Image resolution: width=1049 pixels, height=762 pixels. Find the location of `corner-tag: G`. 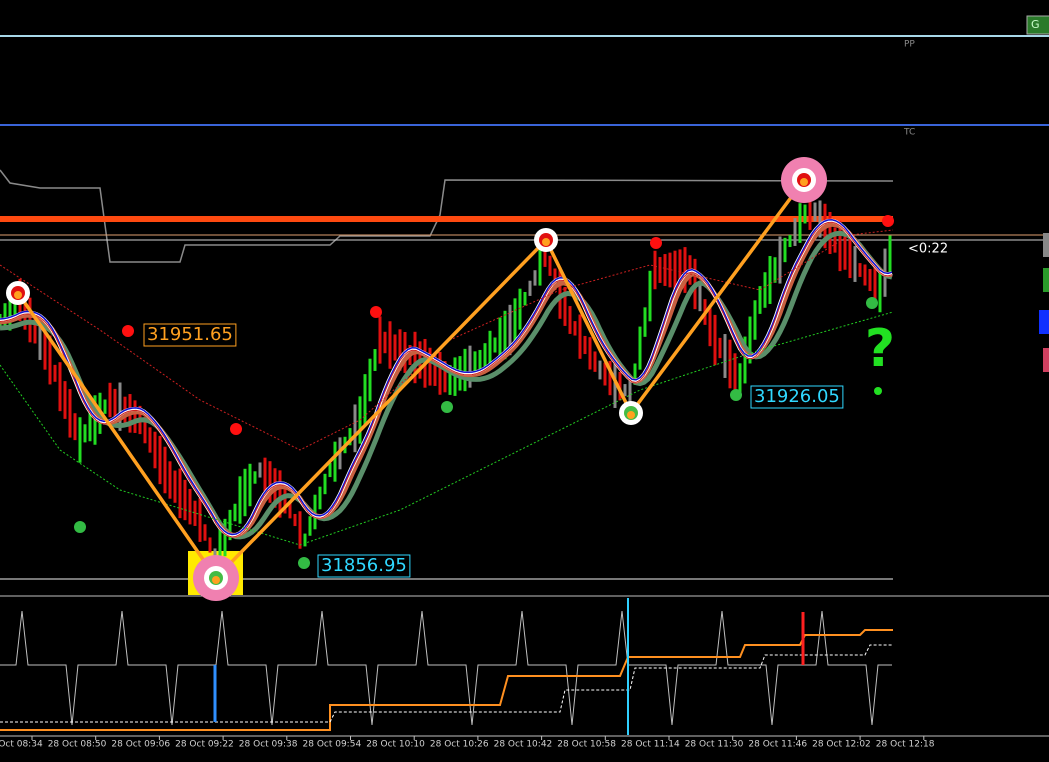

corner-tag: G is located at coordinates (1035, 24).